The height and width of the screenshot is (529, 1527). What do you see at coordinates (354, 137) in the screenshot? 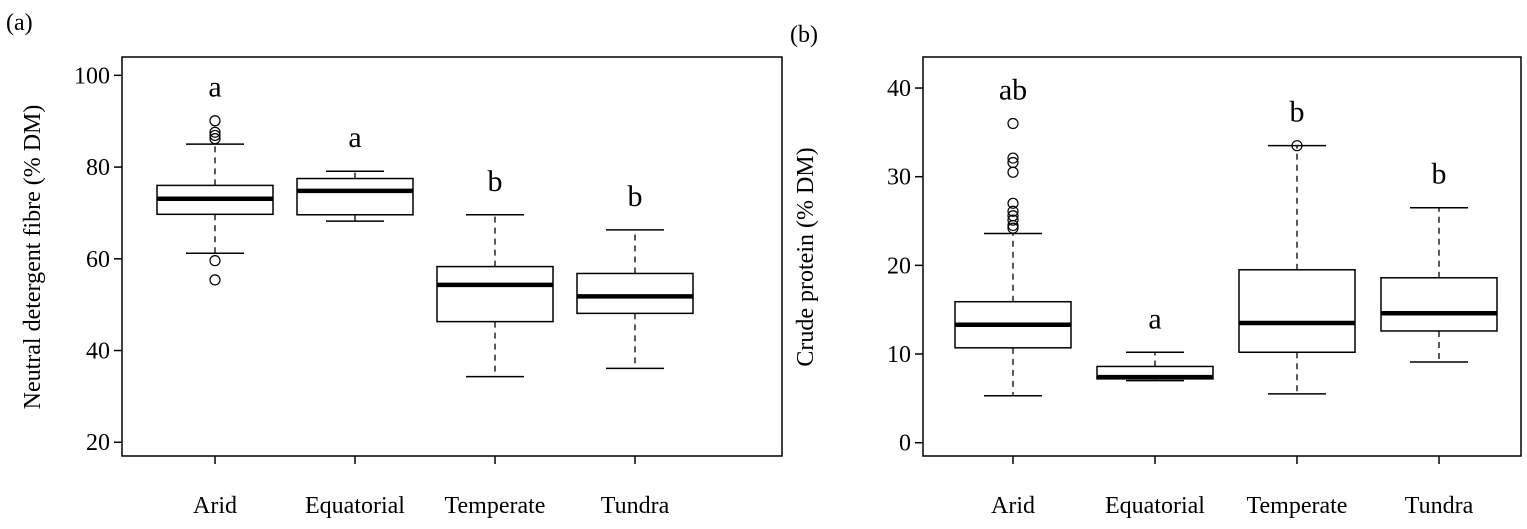
I see `panel-a-significance-letter-equatorial: a` at bounding box center [354, 137].